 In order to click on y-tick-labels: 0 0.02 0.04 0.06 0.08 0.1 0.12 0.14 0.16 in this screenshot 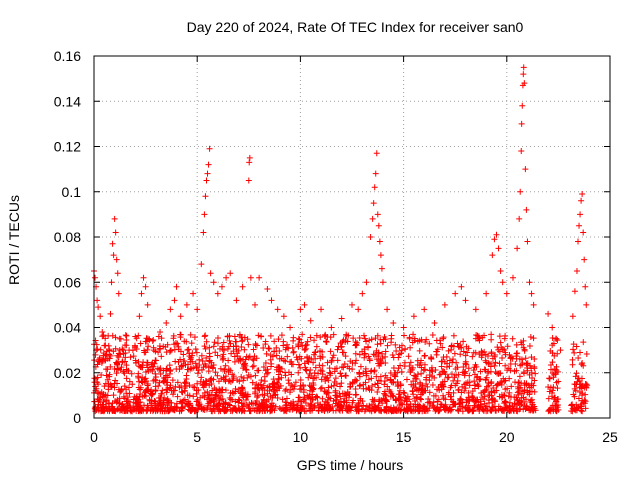, I will do `click(67, 237)`.